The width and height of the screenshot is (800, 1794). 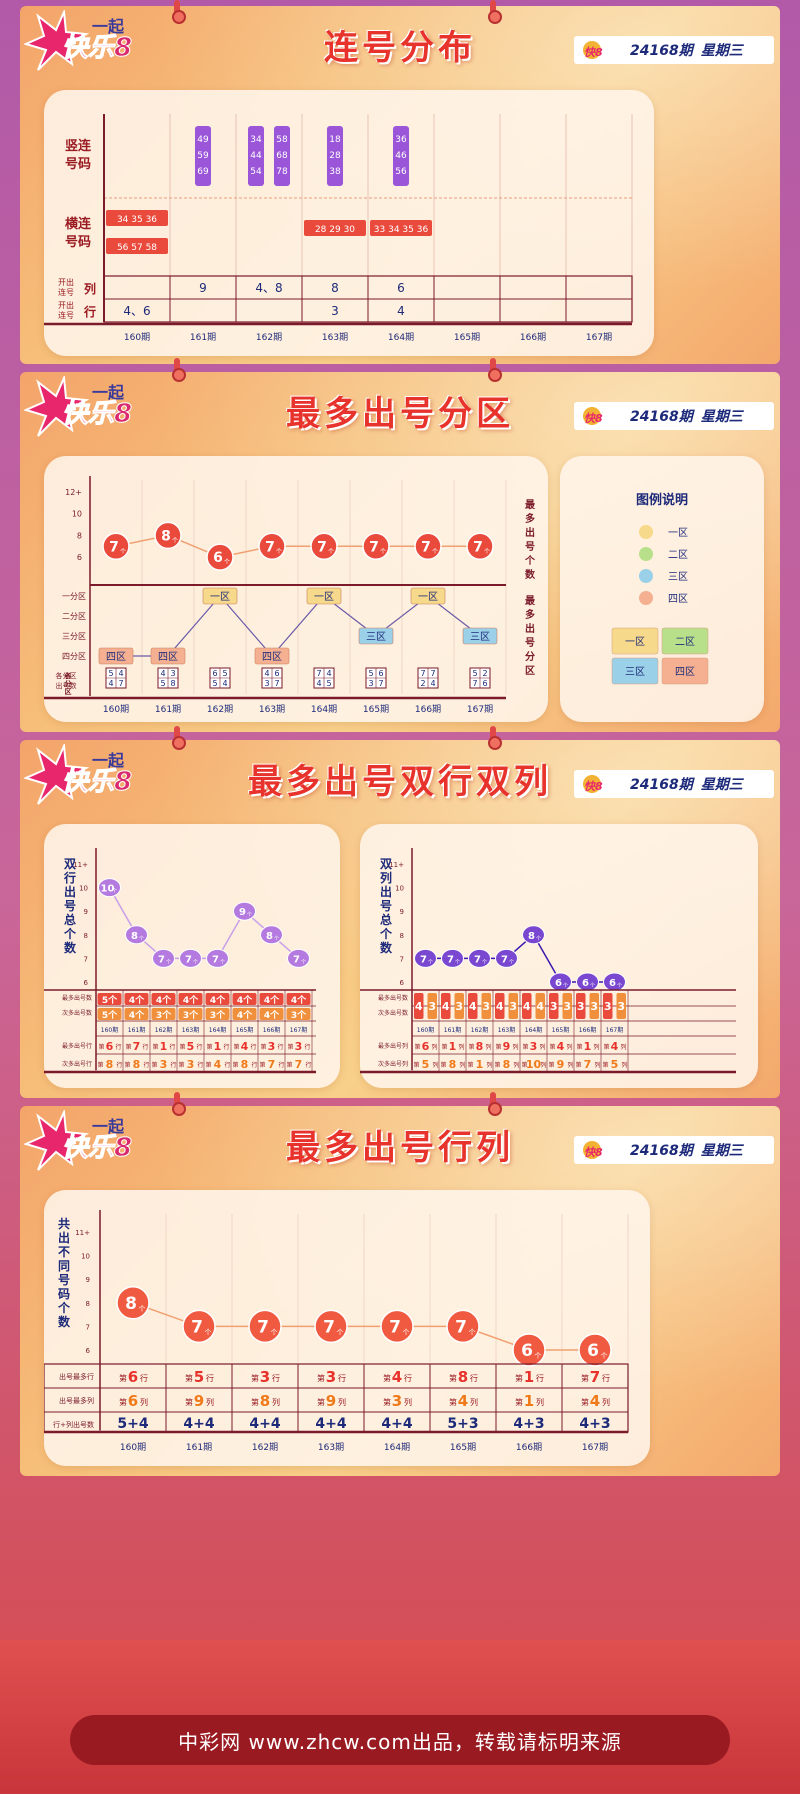 What do you see at coordinates (426, 1064) in the screenshot?
I see `second-line-number: 5` at bounding box center [426, 1064].